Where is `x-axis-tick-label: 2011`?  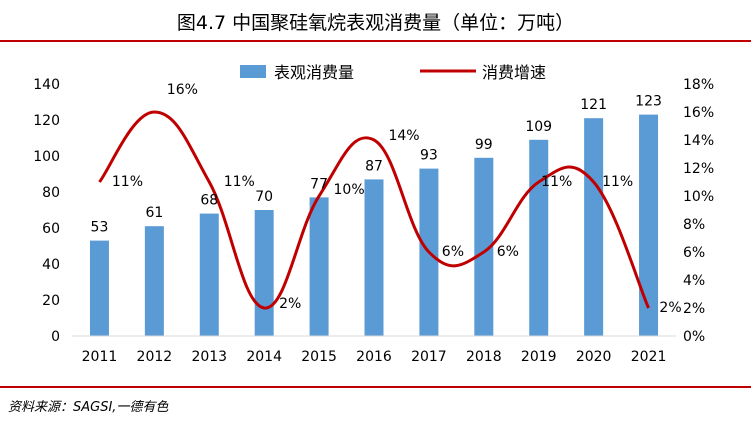
x-axis-tick-label: 2011 is located at coordinates (100, 357).